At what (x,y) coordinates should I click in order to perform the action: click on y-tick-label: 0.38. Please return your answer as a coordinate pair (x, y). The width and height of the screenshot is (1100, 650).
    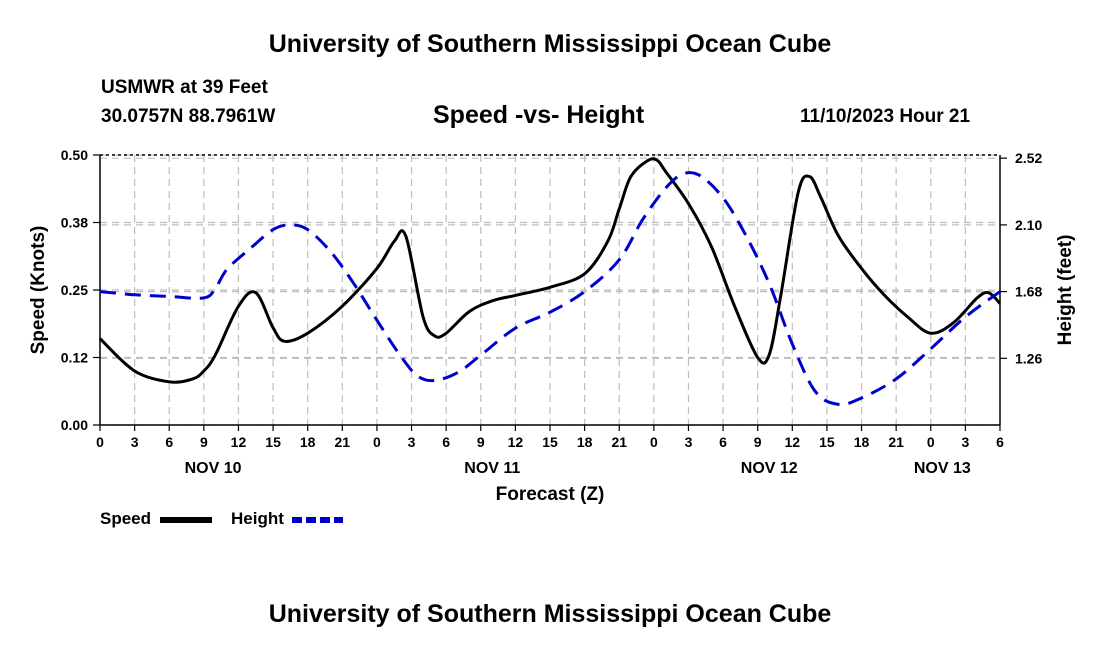
    Looking at the image, I should click on (74, 223).